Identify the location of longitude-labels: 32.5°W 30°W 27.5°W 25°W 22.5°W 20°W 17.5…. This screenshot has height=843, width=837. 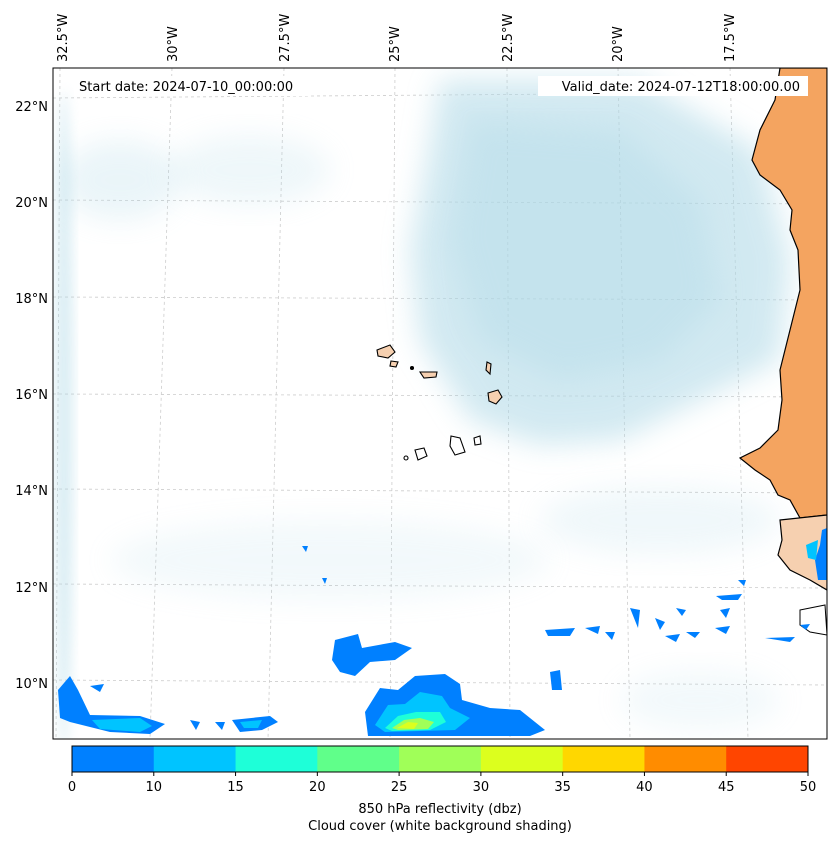
(397, 38).